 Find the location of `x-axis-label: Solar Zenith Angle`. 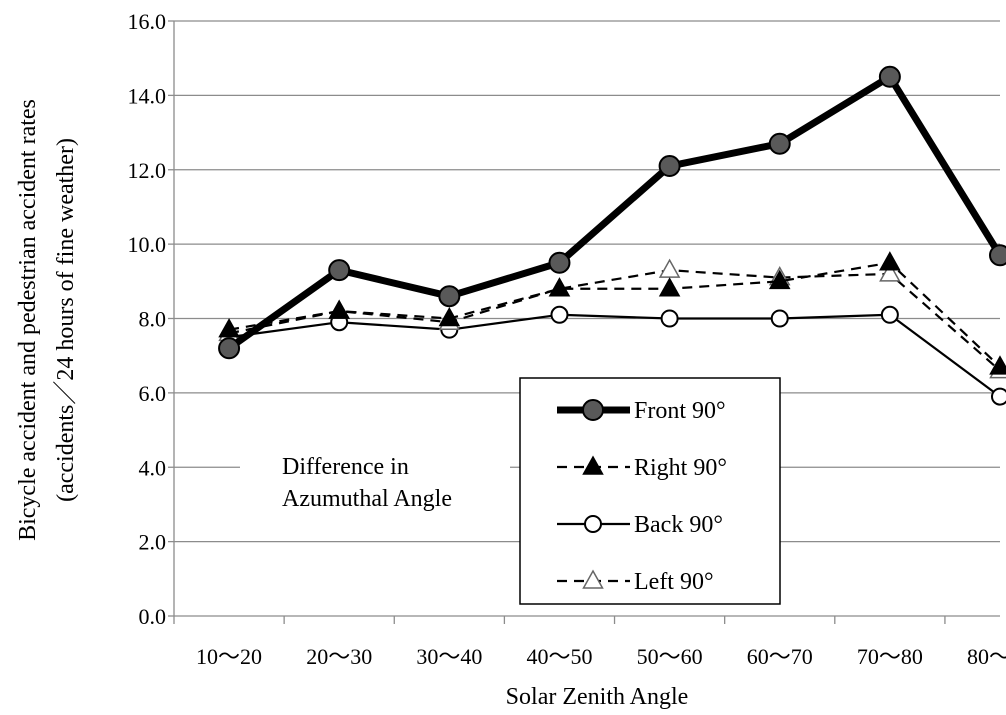

x-axis-label: Solar Zenith Angle is located at coordinates (597, 697).